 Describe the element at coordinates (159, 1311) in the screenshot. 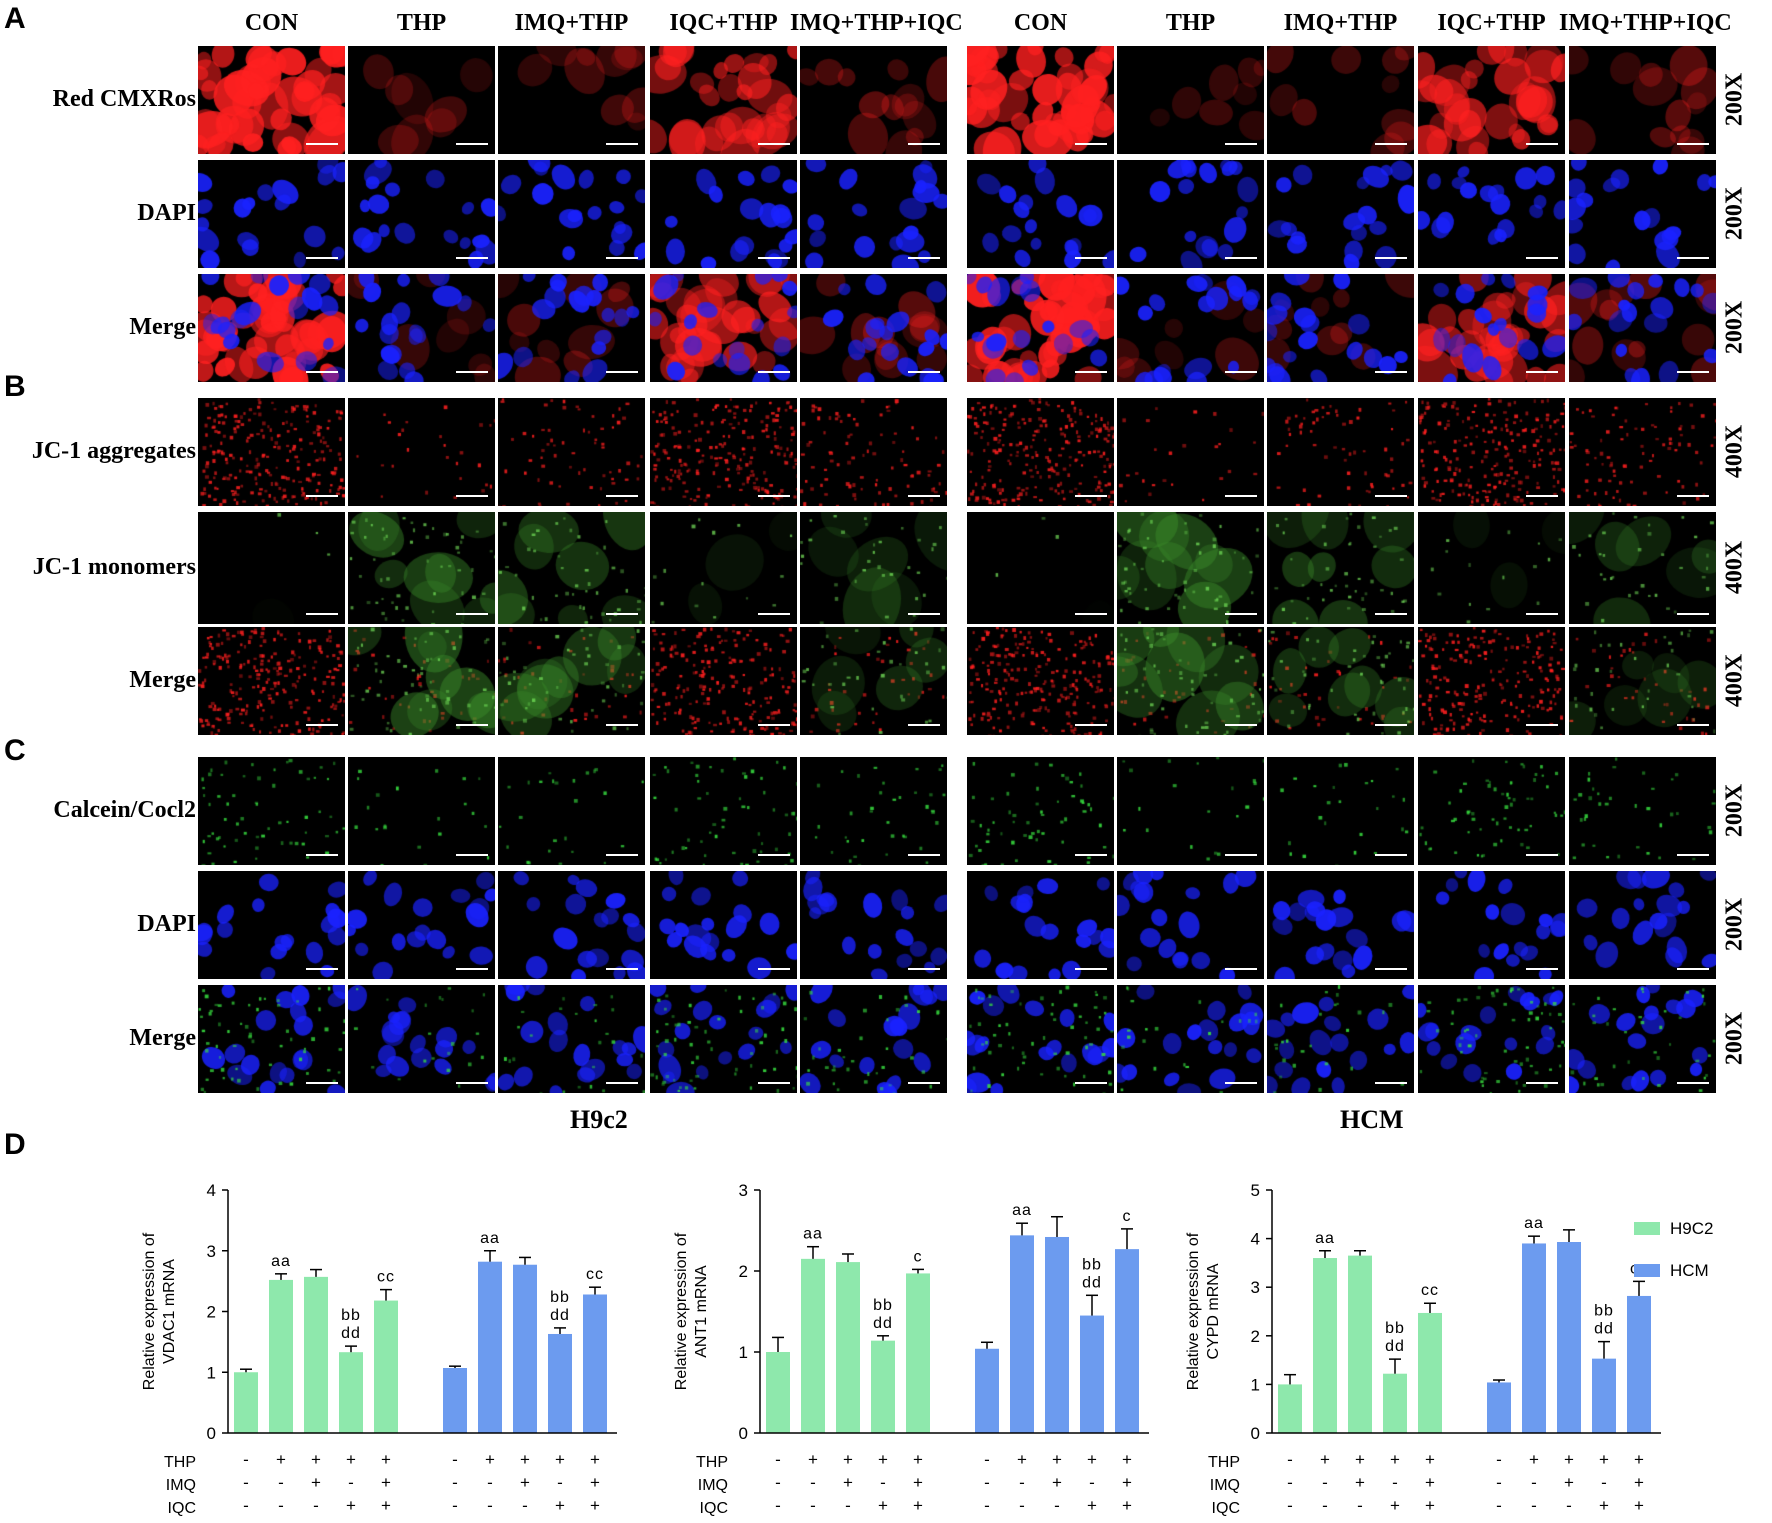

I see `y-axis-label: Relative expression of VDAC1 mRNA` at that location.